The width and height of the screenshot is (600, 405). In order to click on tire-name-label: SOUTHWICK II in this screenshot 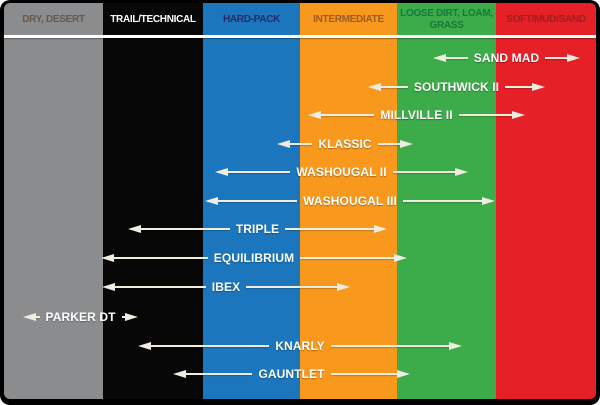, I will do `click(456, 87)`.